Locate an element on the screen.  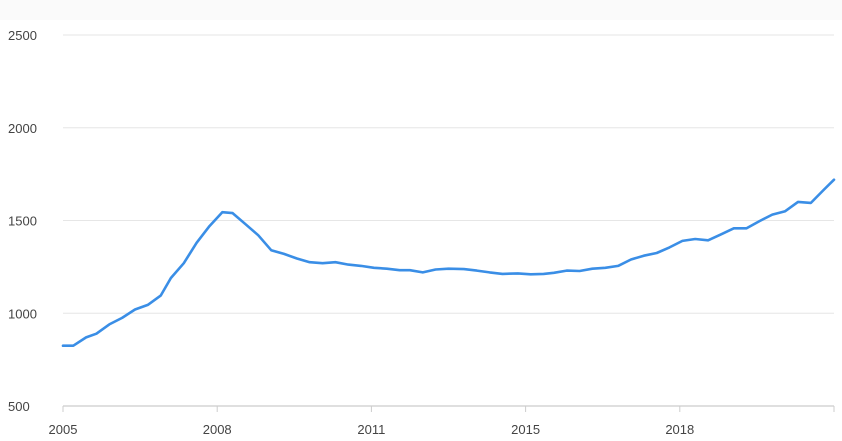
x-tick-label-2015: 2015 is located at coordinates (525, 429).